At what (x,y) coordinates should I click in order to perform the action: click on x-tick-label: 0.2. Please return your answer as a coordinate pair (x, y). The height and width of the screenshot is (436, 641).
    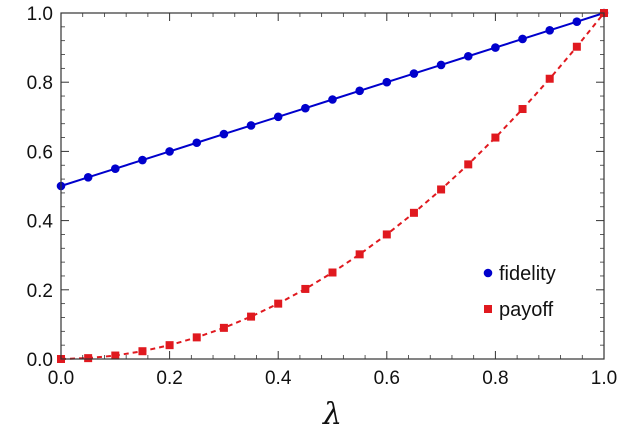
    Looking at the image, I should click on (169, 378).